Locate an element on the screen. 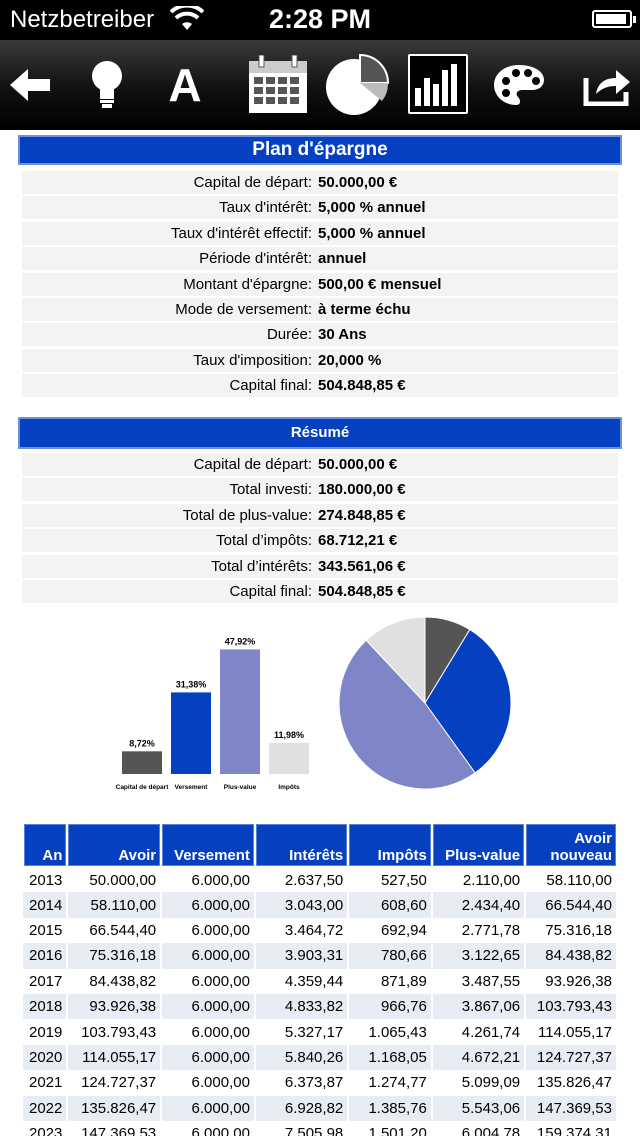 The image size is (640, 1136). pie-chart is located at coordinates (425, 703).